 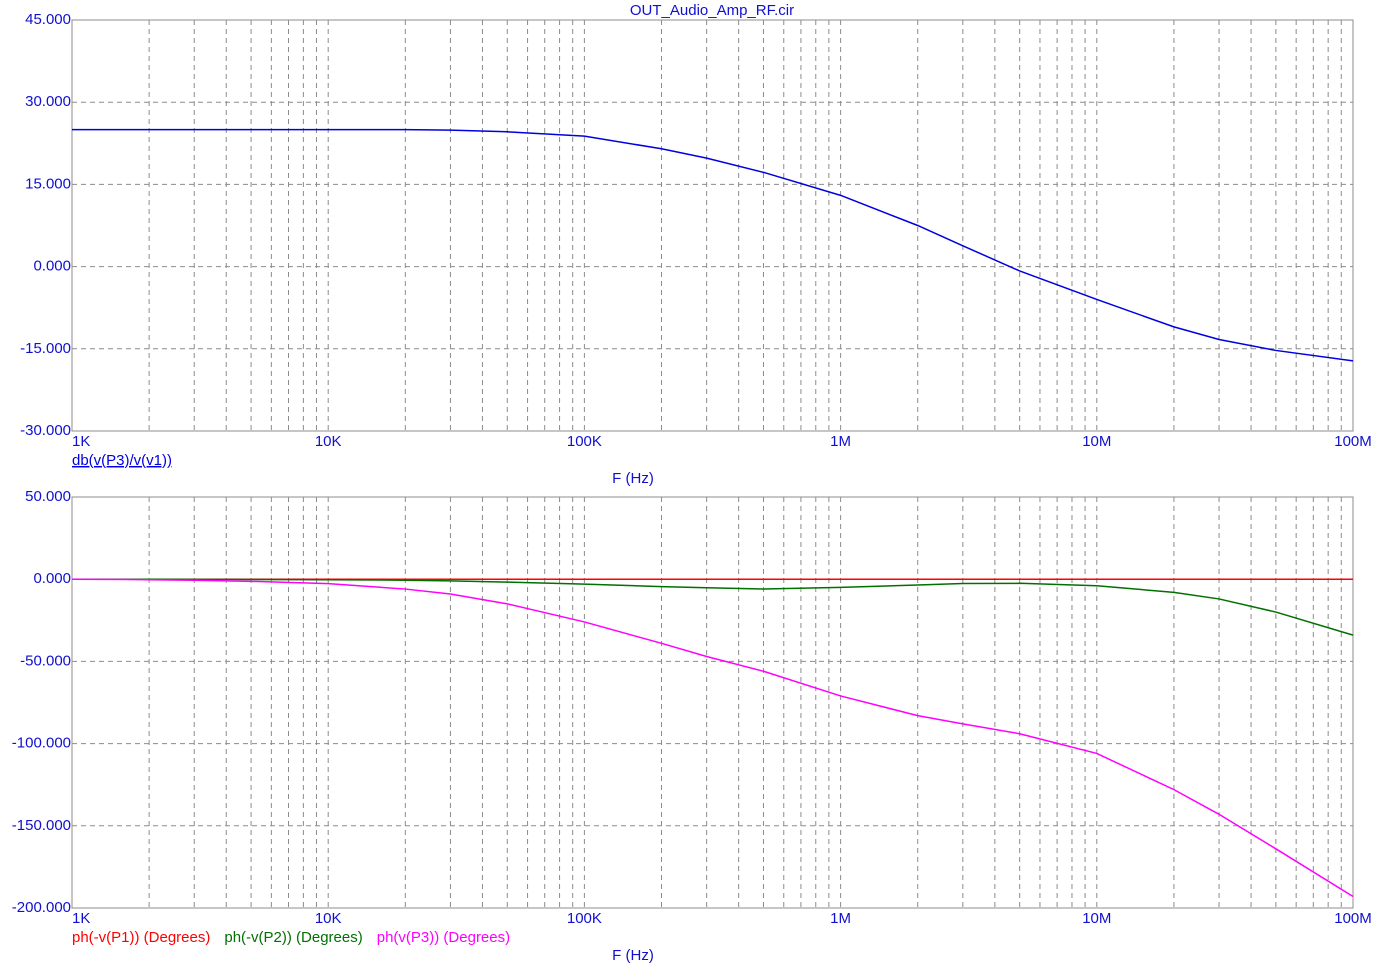 I want to click on y-tick-label: 15.000, so click(x=48, y=183).